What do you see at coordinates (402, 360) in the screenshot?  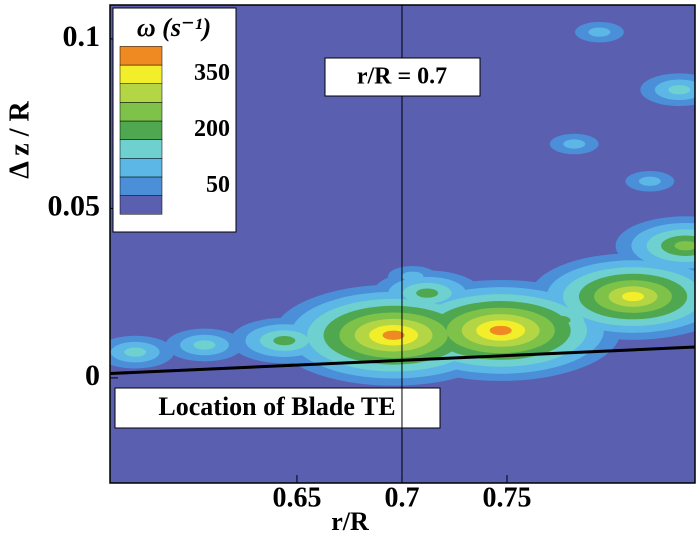 I see `blade-te-line` at bounding box center [402, 360].